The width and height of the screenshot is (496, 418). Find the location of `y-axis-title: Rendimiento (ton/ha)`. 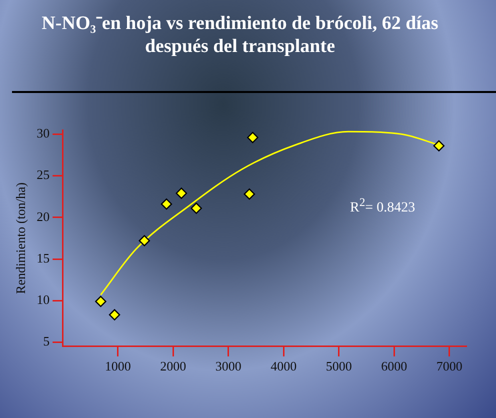

y-axis-title: Rendimiento (ton/ha) is located at coordinates (20, 238).